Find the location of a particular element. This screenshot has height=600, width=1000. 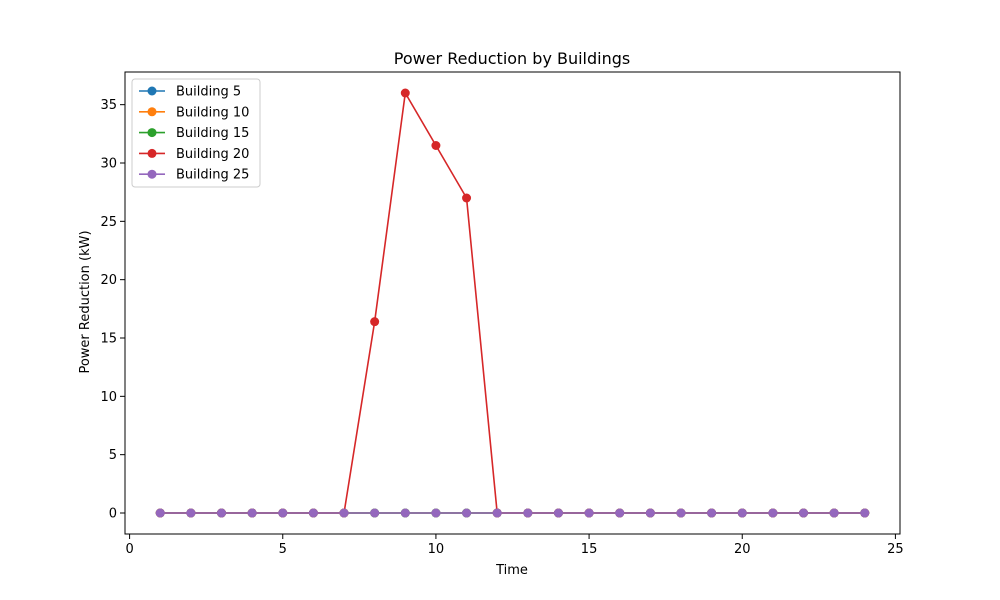

x-tick-label: 5 is located at coordinates (283, 549).